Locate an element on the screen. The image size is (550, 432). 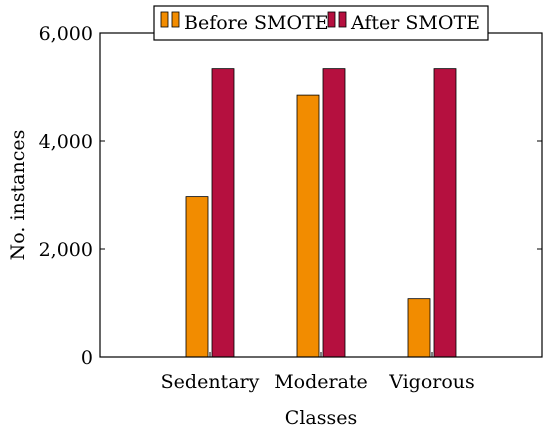
x-tick-label-vigorous: Vigorous is located at coordinates (431, 382).